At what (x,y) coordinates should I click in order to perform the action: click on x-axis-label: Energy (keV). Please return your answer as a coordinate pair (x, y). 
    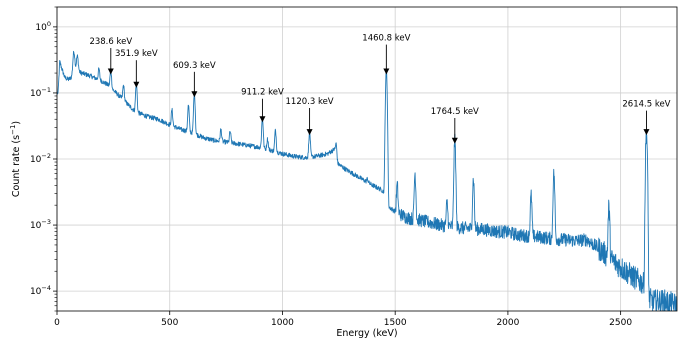
    Looking at the image, I should click on (366, 333).